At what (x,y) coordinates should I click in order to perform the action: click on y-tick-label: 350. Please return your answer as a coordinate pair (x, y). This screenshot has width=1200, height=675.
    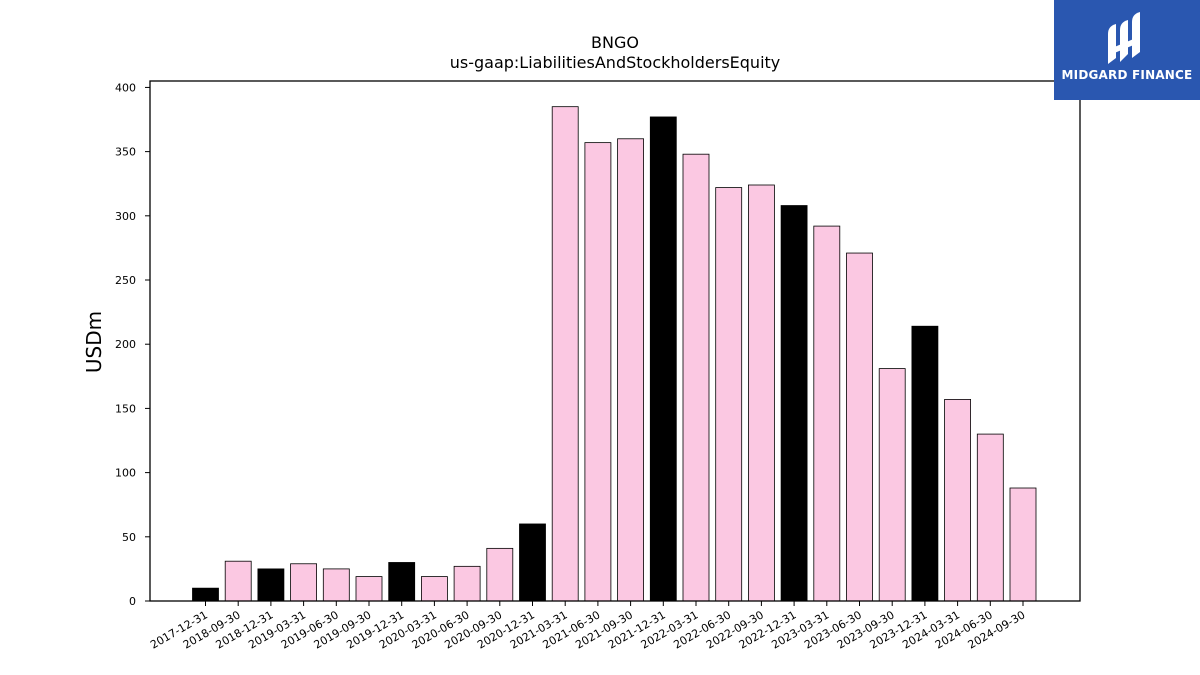
    Looking at the image, I should click on (125, 152).